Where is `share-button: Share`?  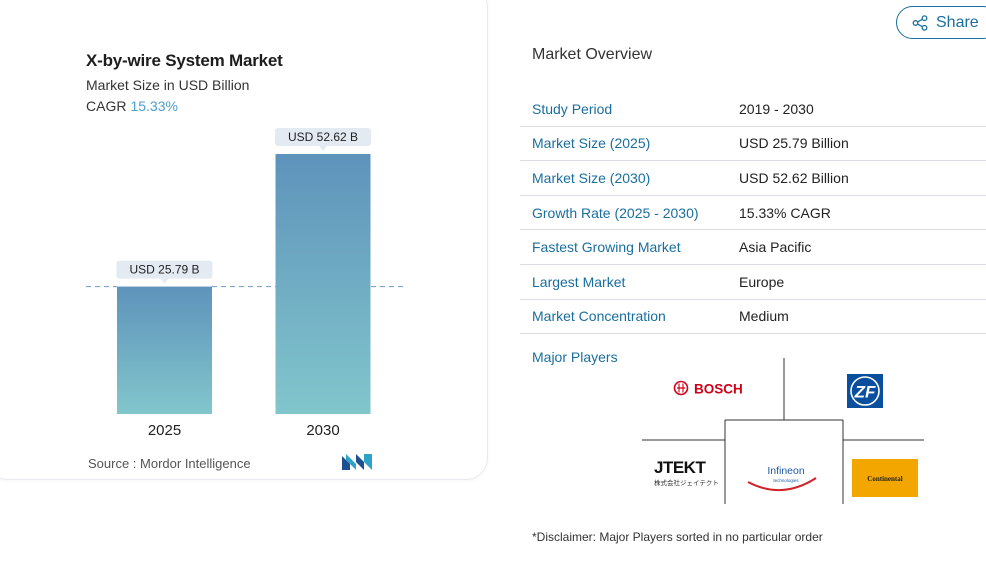 share-button: Share is located at coordinates (941, 22).